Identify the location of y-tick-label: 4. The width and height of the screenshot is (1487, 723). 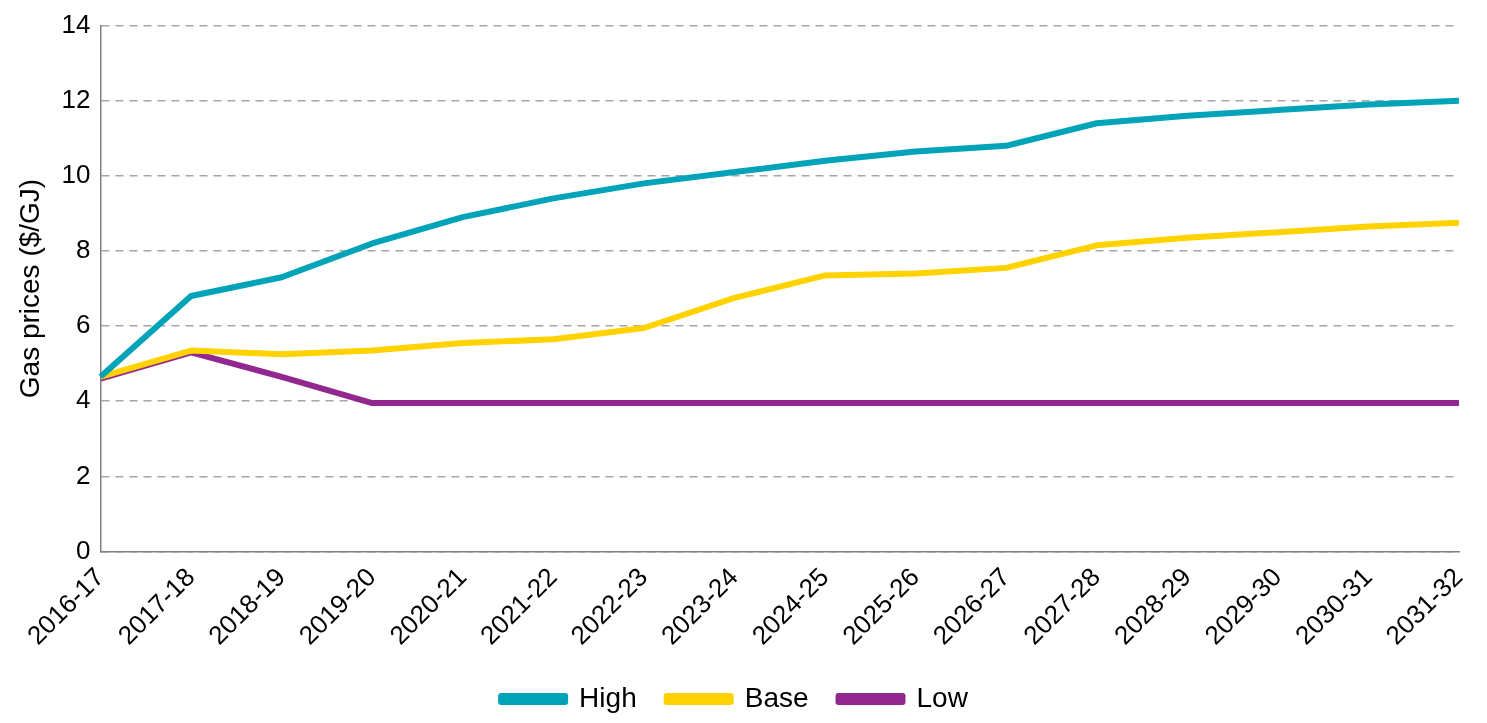
(83, 399).